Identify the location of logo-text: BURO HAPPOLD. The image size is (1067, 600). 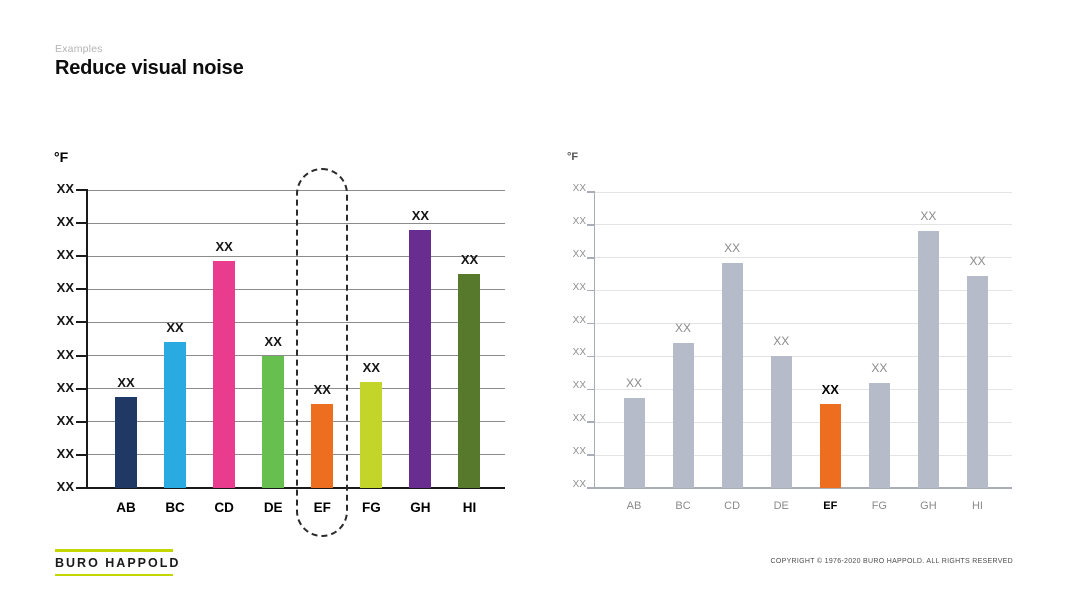
(118, 562).